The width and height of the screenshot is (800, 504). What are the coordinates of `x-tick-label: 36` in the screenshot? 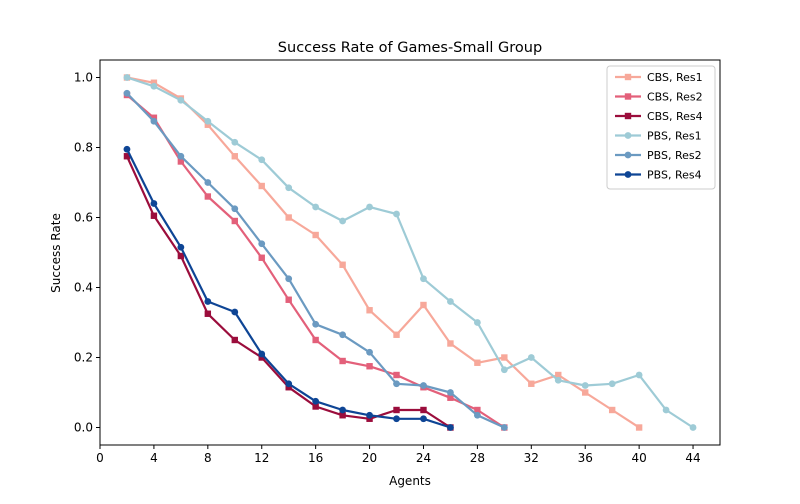 It's located at (585, 458).